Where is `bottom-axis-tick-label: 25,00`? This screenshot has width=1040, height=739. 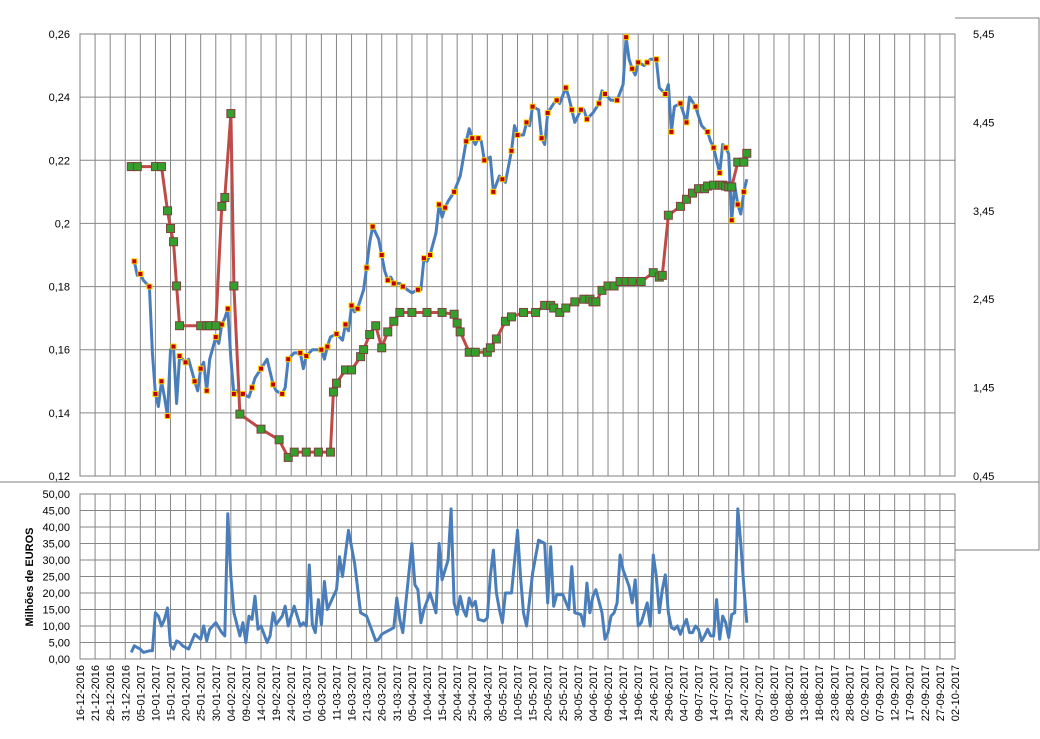
bottom-axis-tick-label: 25,00 is located at coordinates (56, 578).